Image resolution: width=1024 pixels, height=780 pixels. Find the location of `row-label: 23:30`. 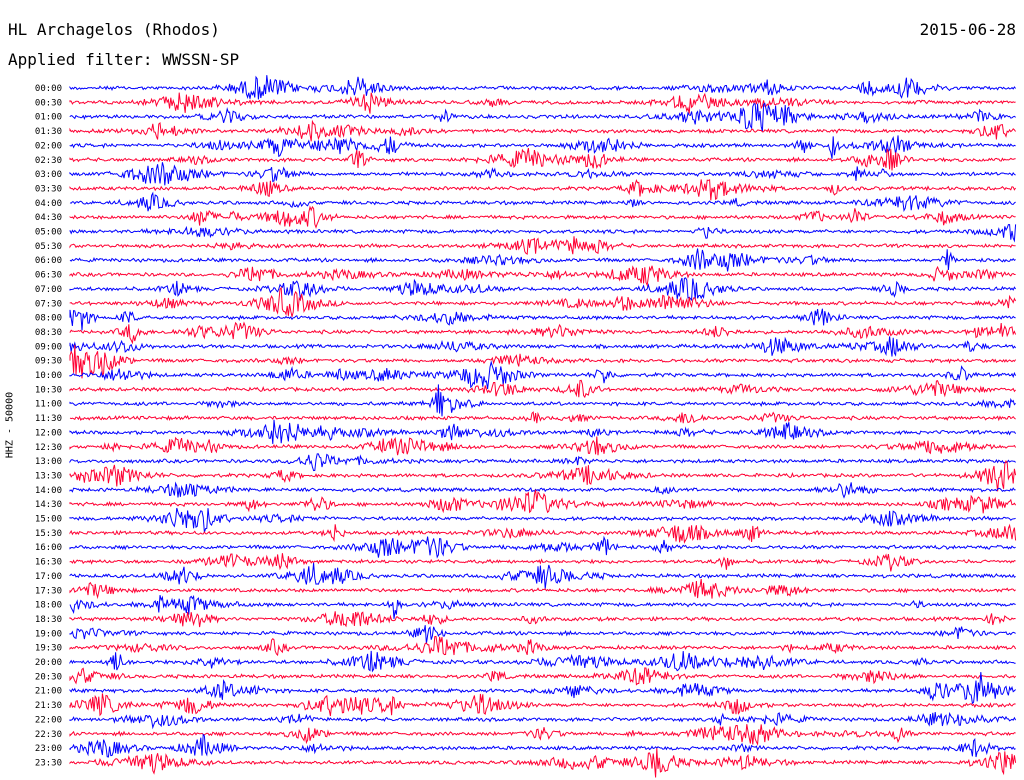

row-label: 23:30 is located at coordinates (48, 763).